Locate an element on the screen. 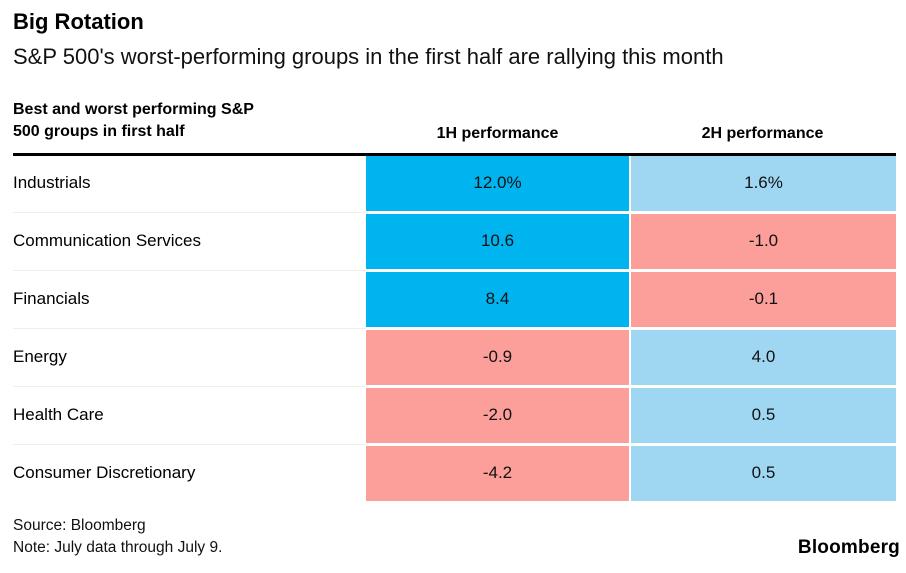  table-row: Health Care -2.0 0.5 is located at coordinates (454, 416).